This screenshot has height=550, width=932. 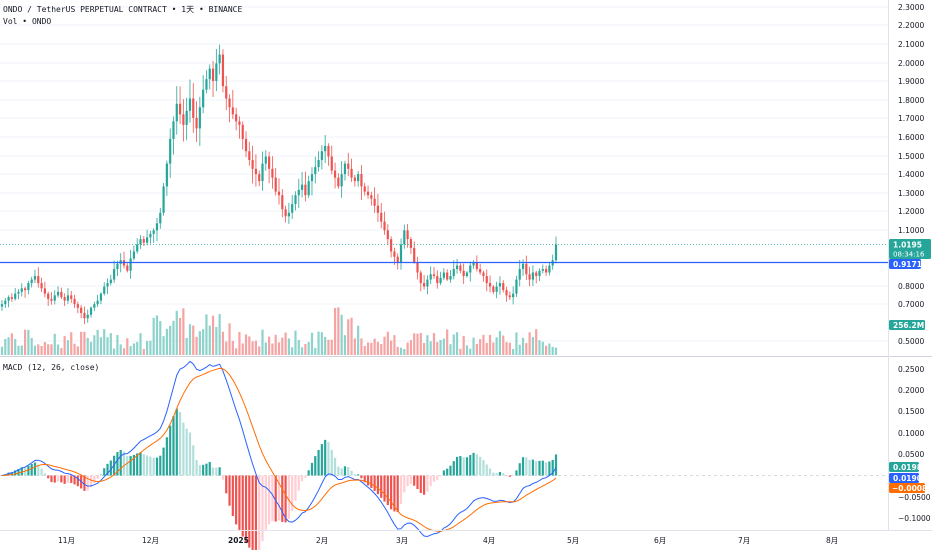 What do you see at coordinates (27, 21) in the screenshot?
I see `volume-legend: Vol • ONDO` at bounding box center [27, 21].